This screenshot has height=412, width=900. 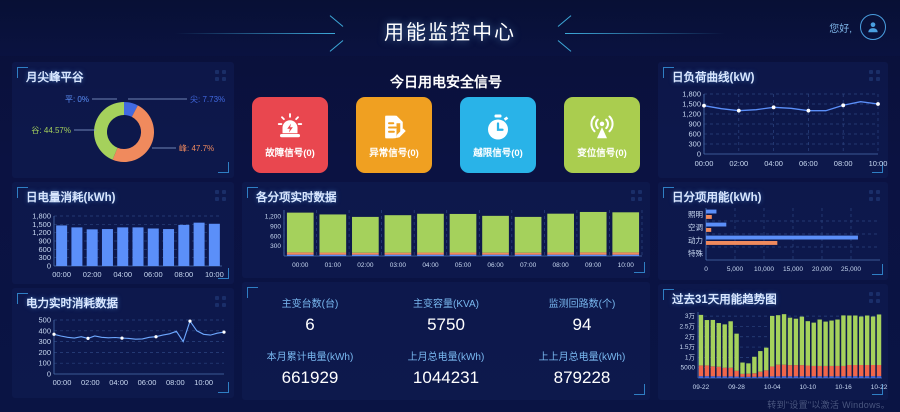 What do you see at coordinates (446, 377) in the screenshot?
I see `stat-value: 1044231` at bounding box center [446, 377].